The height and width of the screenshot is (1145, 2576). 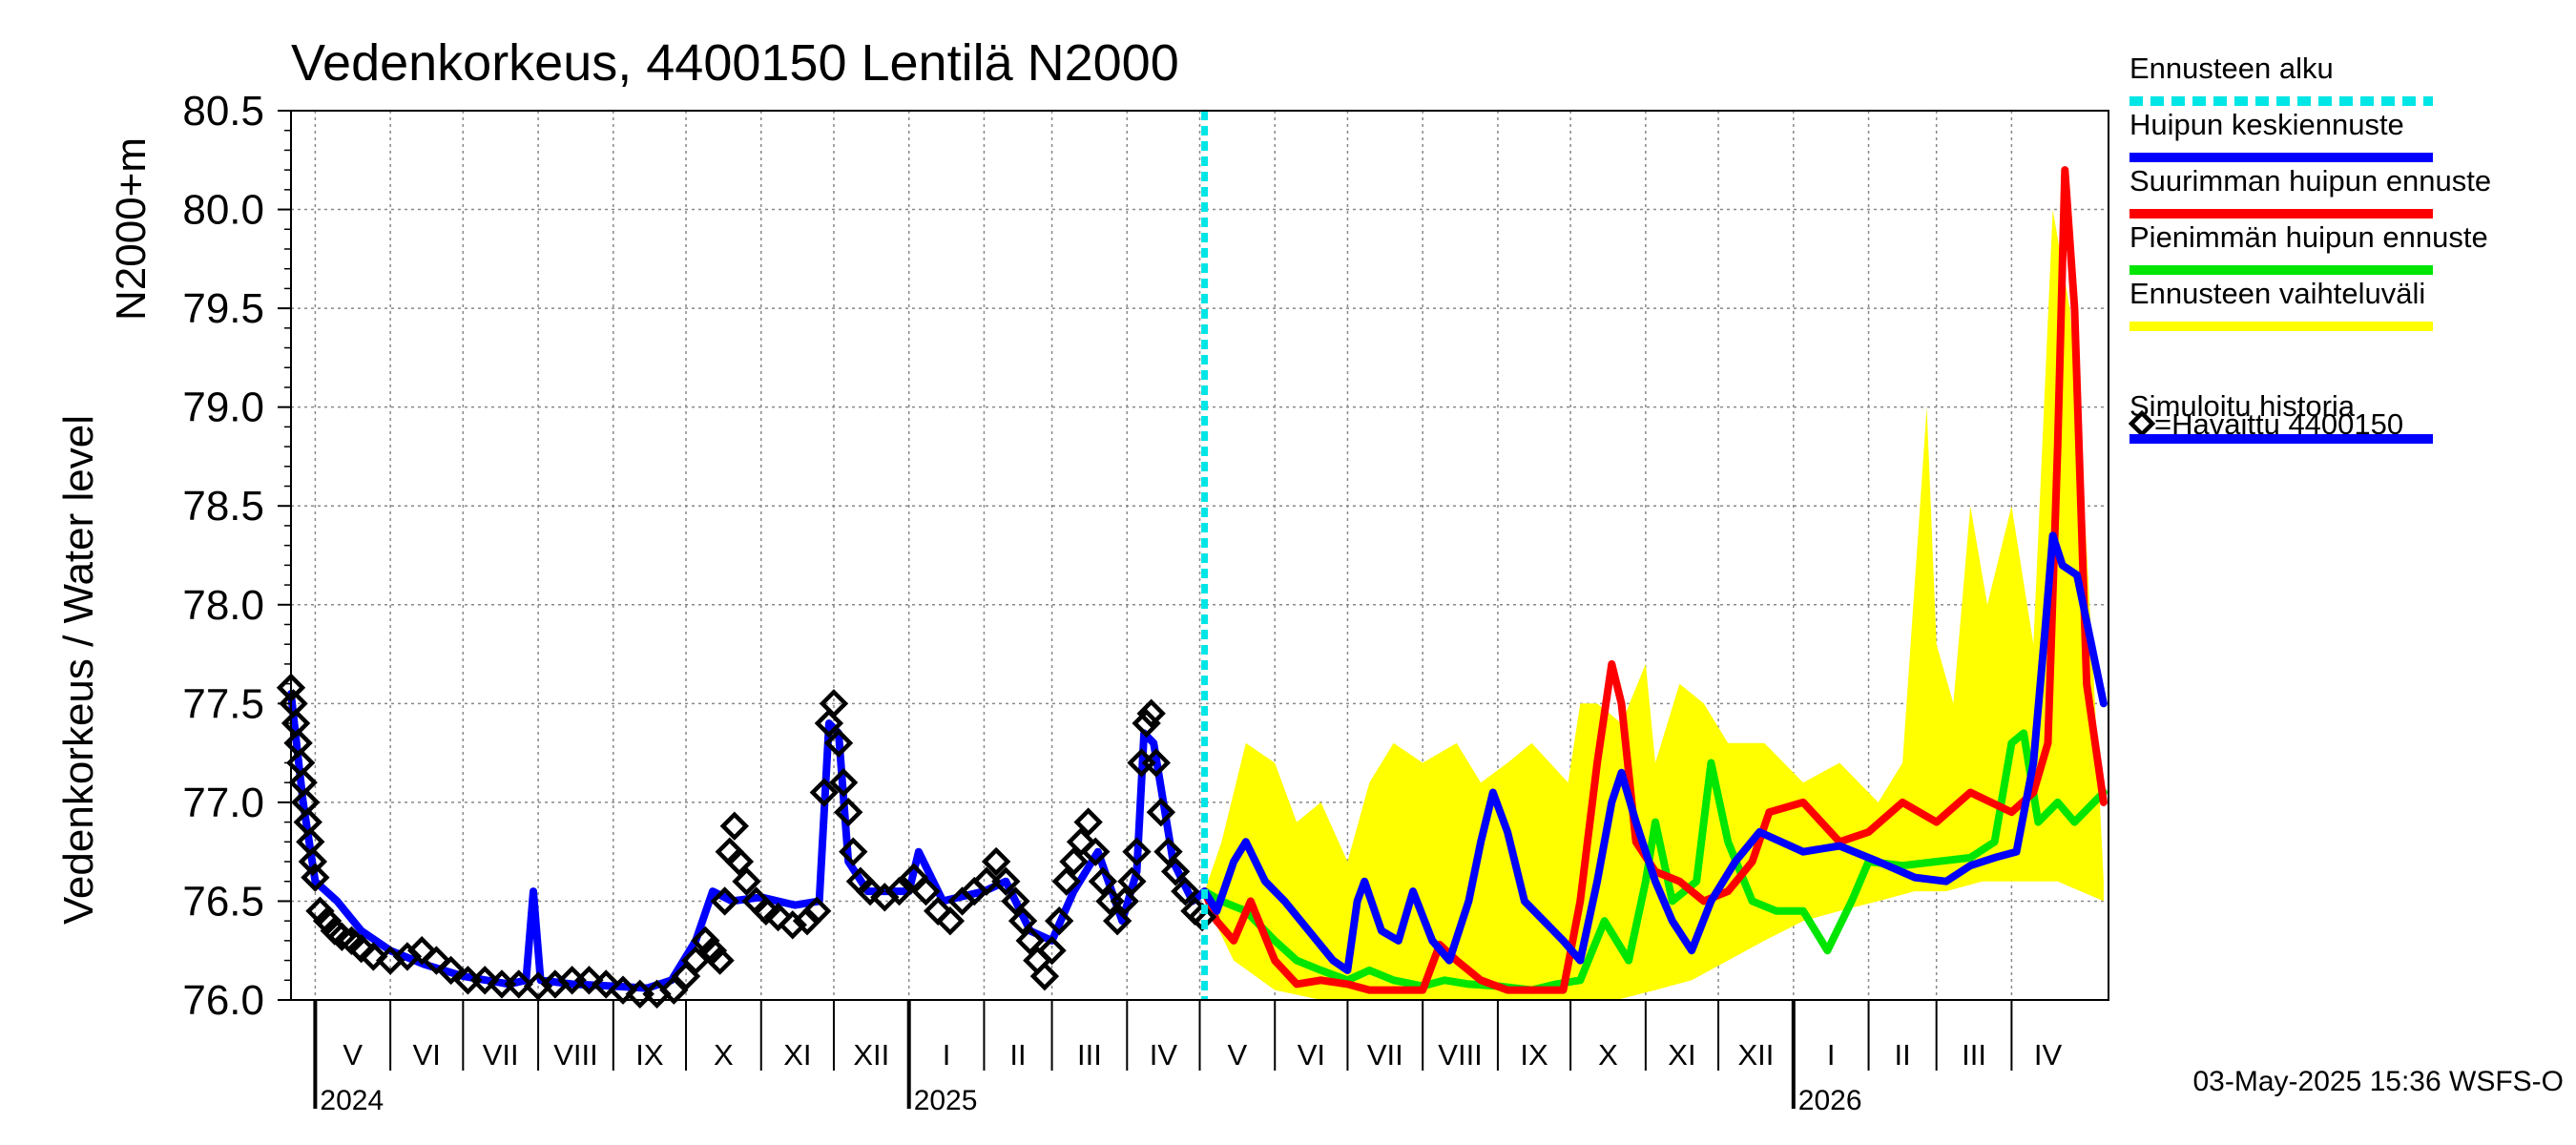 What do you see at coordinates (1654, 752) in the screenshot?
I see `series-mean-peak` at bounding box center [1654, 752].